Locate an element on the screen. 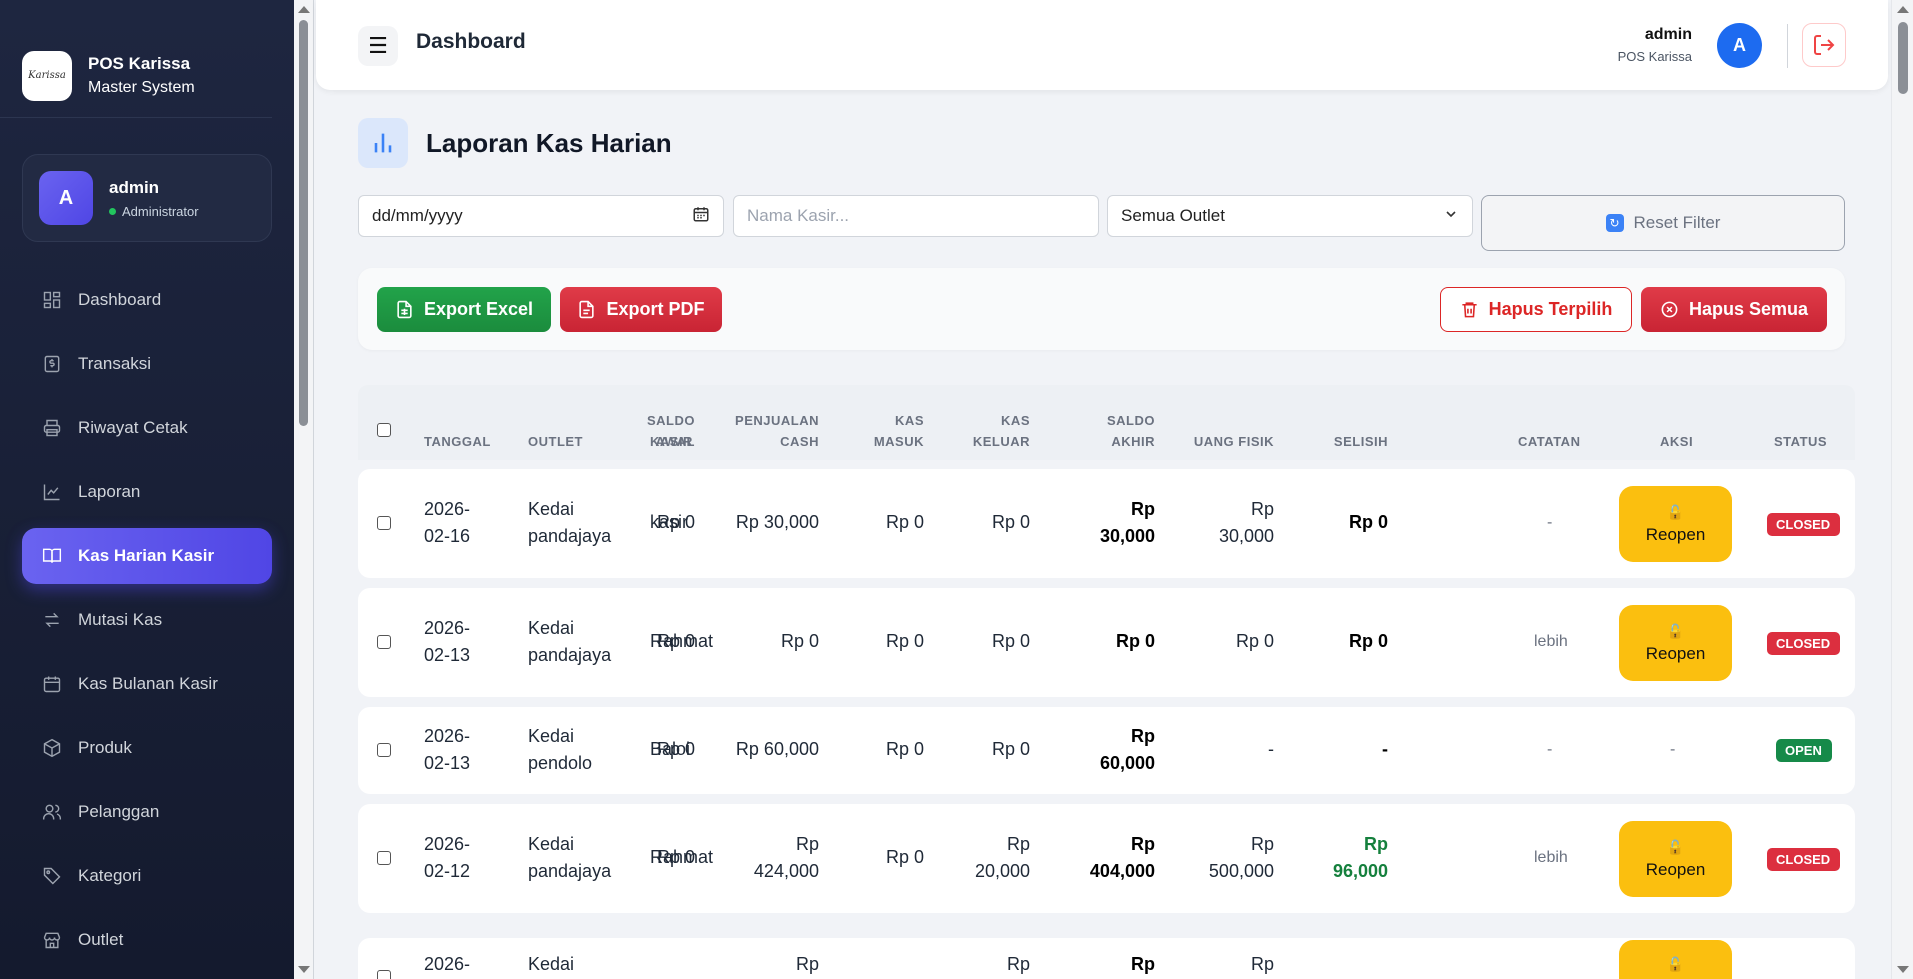 The image size is (1913, 979). bar-chart-icon is located at coordinates (383, 143).